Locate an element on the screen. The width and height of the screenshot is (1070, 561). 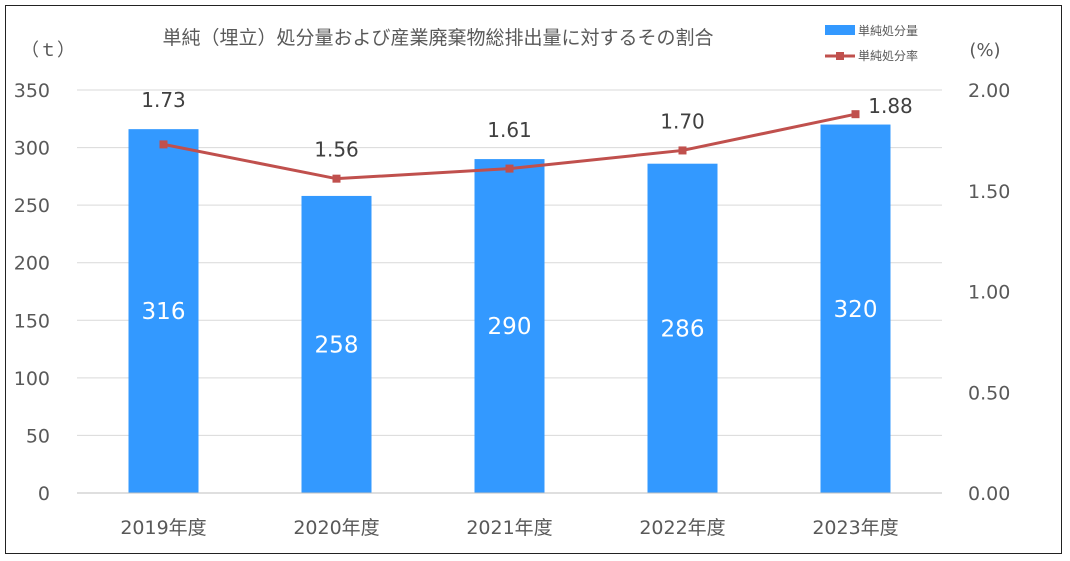
right-axis-tick-label: 0.50 is located at coordinates (989, 393).